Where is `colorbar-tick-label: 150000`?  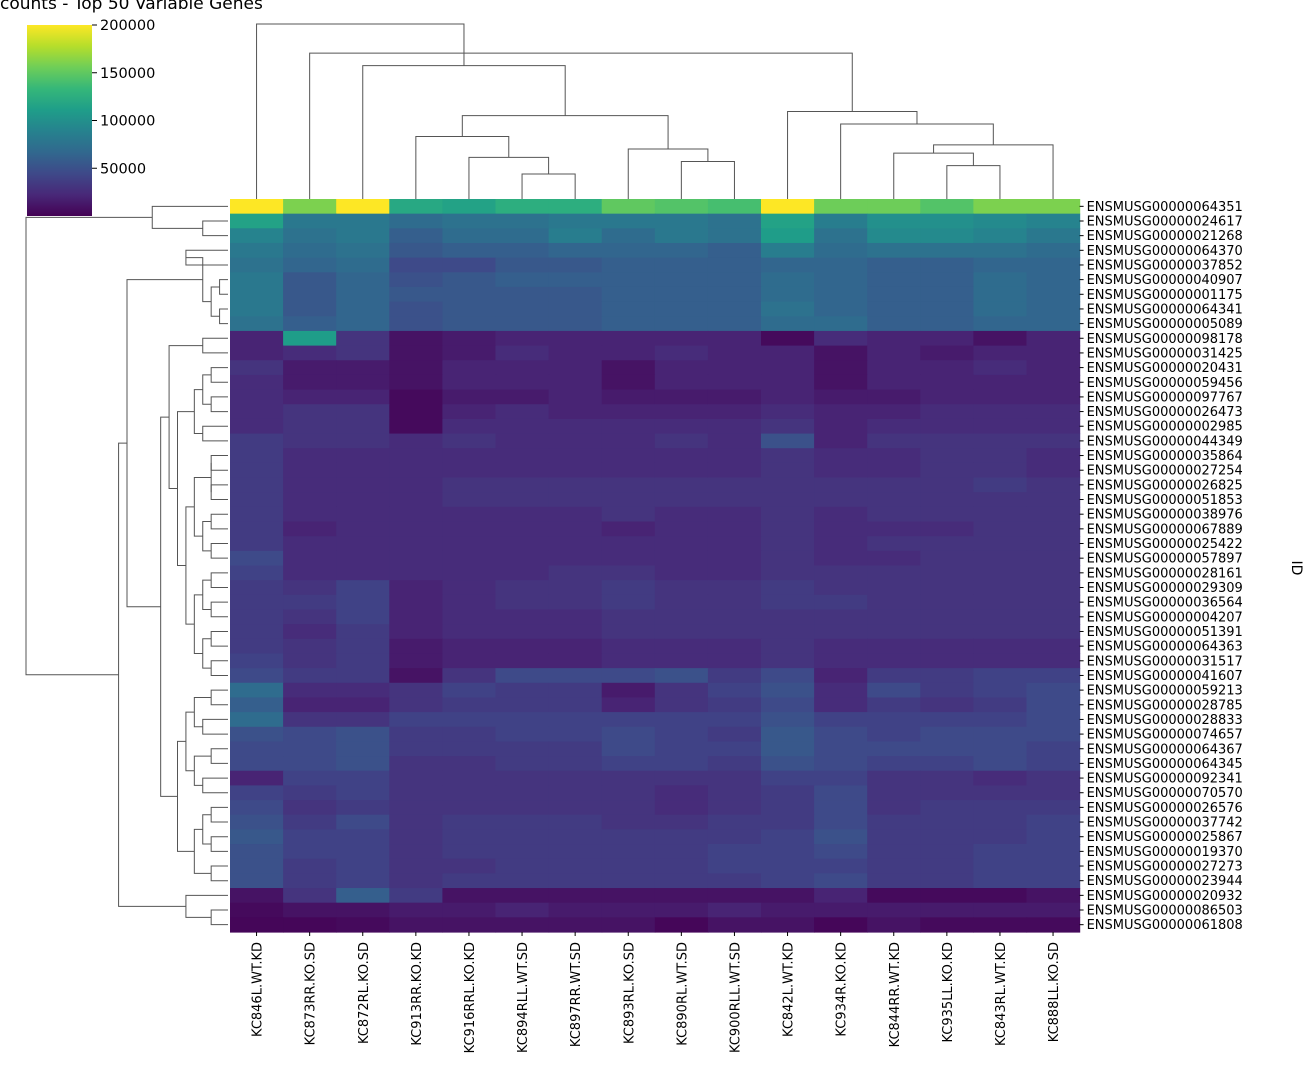 colorbar-tick-label: 150000 is located at coordinates (127, 74).